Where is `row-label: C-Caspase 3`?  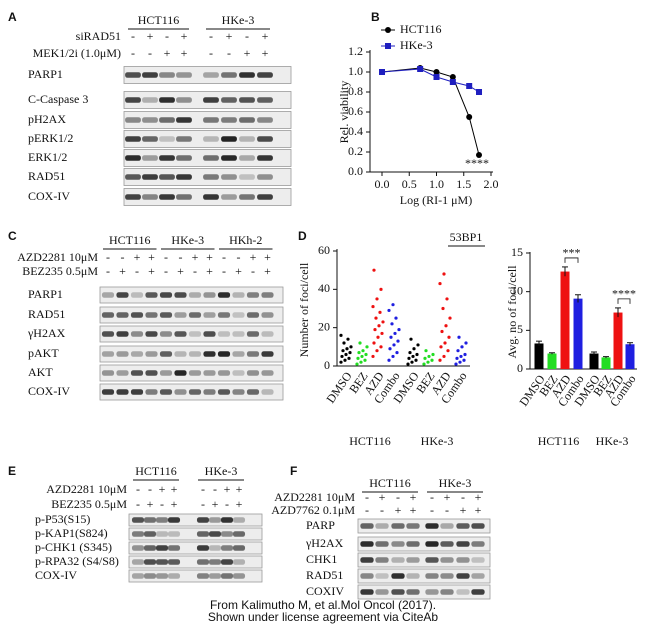 row-label: C-Caspase 3 is located at coordinates (58, 99).